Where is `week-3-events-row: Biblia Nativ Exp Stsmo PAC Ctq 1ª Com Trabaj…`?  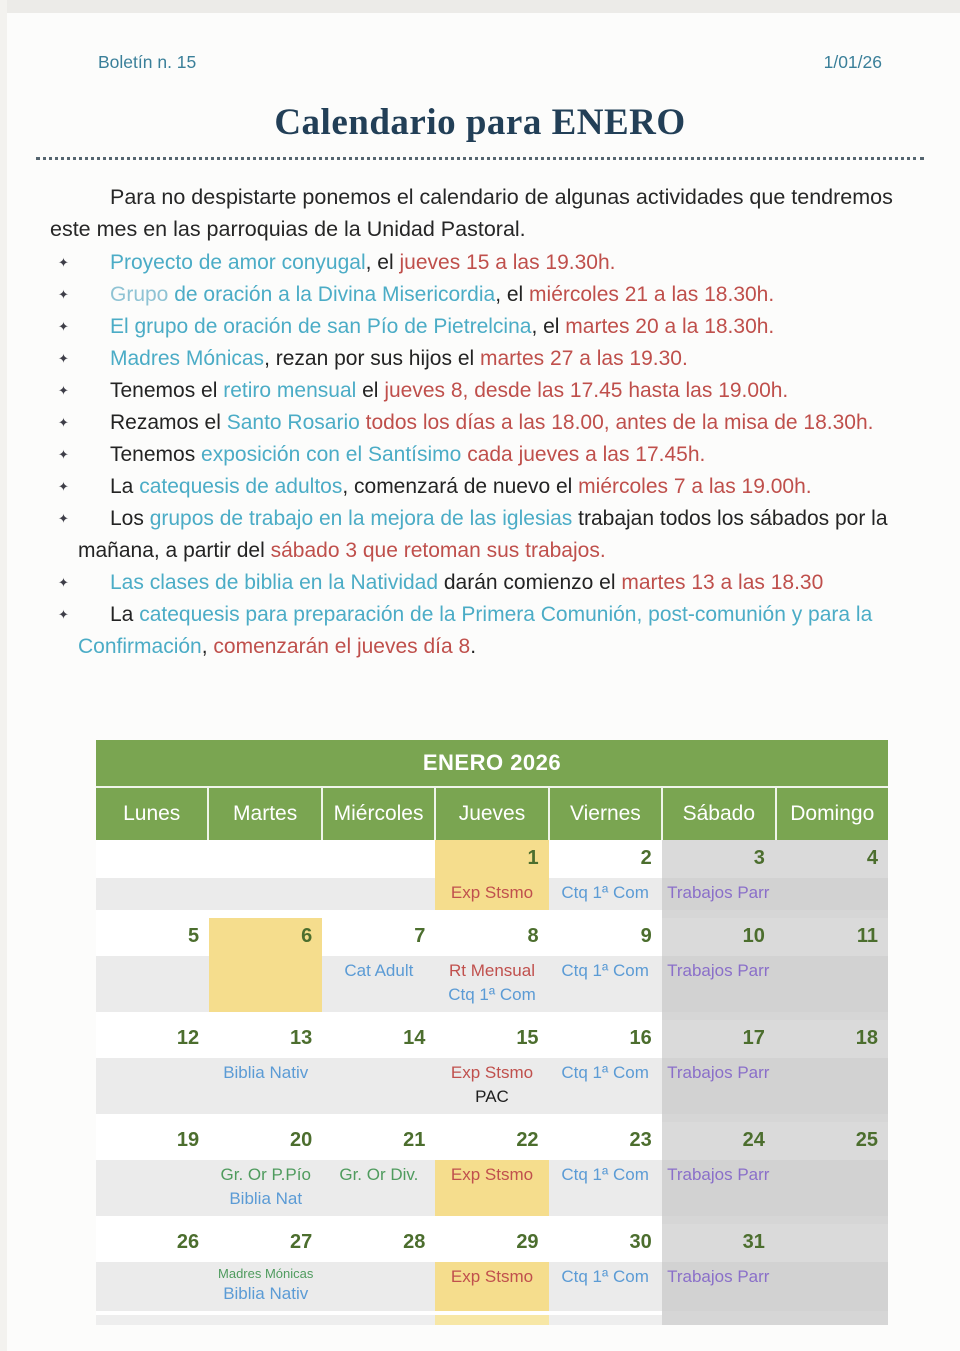 week-3-events-row: Biblia Nativ Exp Stsmo PAC Ctq 1ª Com Trabaj… is located at coordinates (492, 1086).